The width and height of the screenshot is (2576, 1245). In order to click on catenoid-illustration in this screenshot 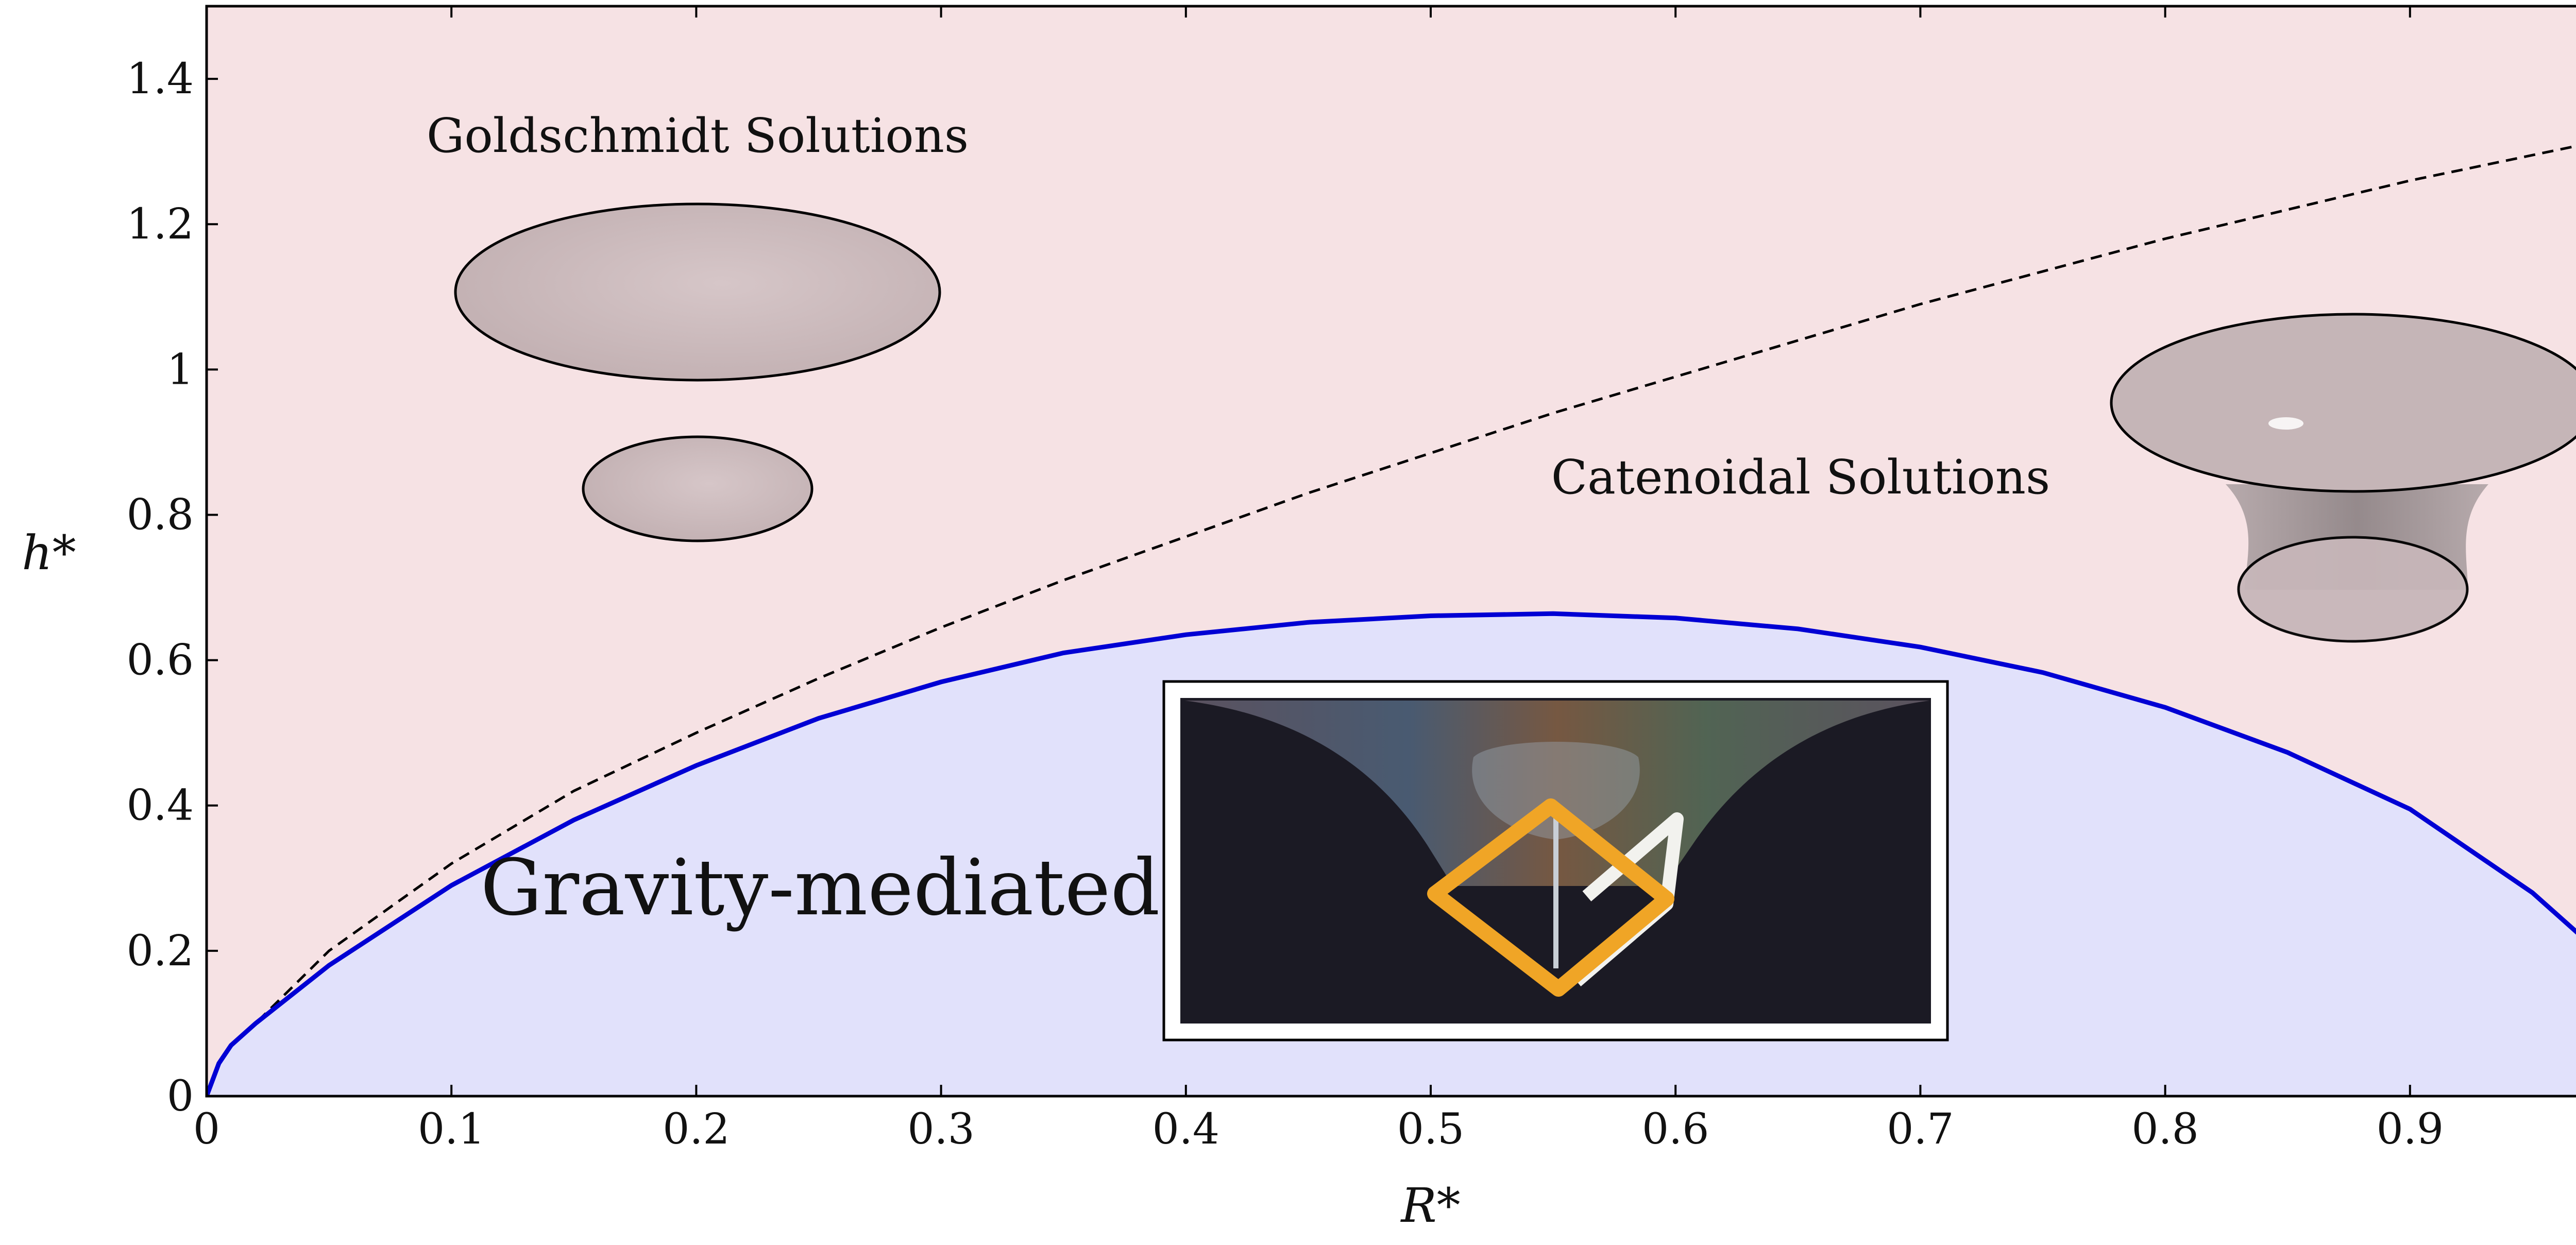, I will do `click(2343, 478)`.